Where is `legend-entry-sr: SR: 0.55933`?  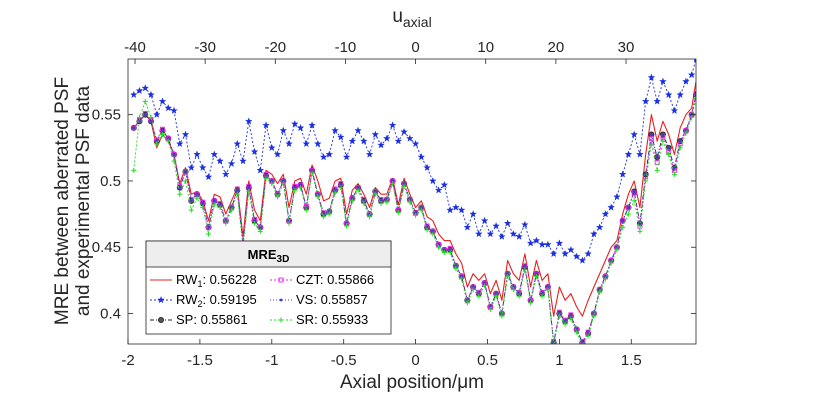 legend-entry-sr: SR: 0.55933 is located at coordinates (319, 319).